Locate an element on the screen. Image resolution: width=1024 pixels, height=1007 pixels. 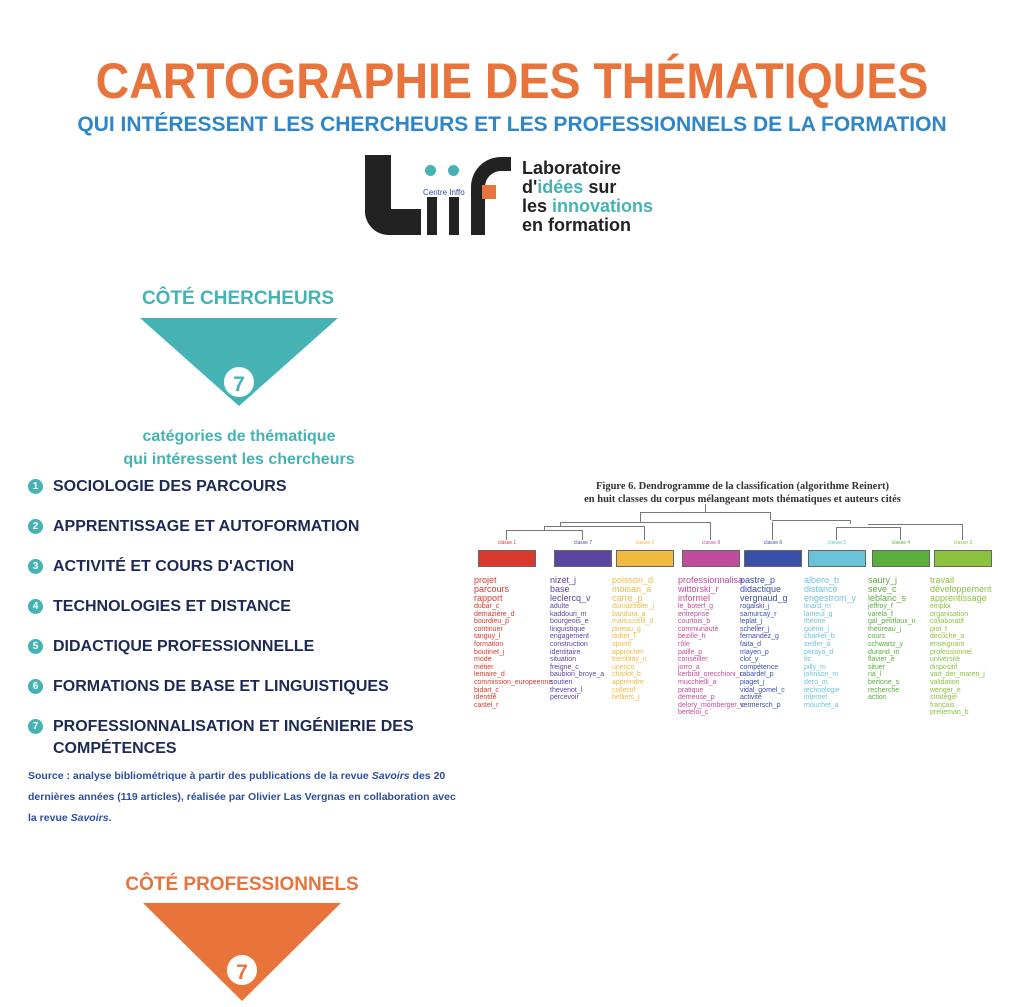
class-word: tanguy_l is located at coordinates (487, 637).